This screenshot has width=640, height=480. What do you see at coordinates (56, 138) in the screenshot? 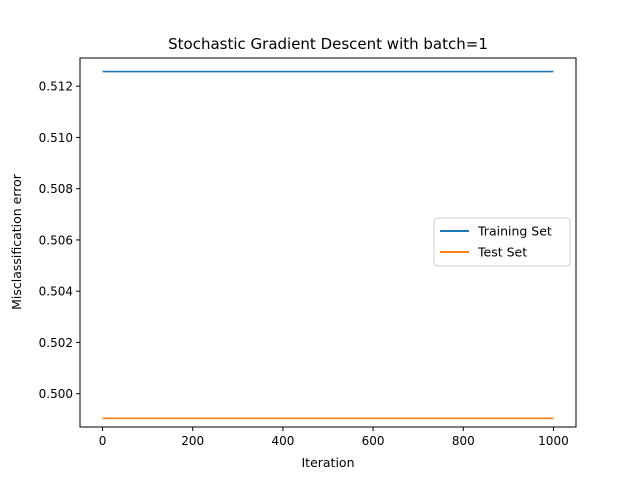
I see `y-tick-label-5: 0.510` at bounding box center [56, 138].